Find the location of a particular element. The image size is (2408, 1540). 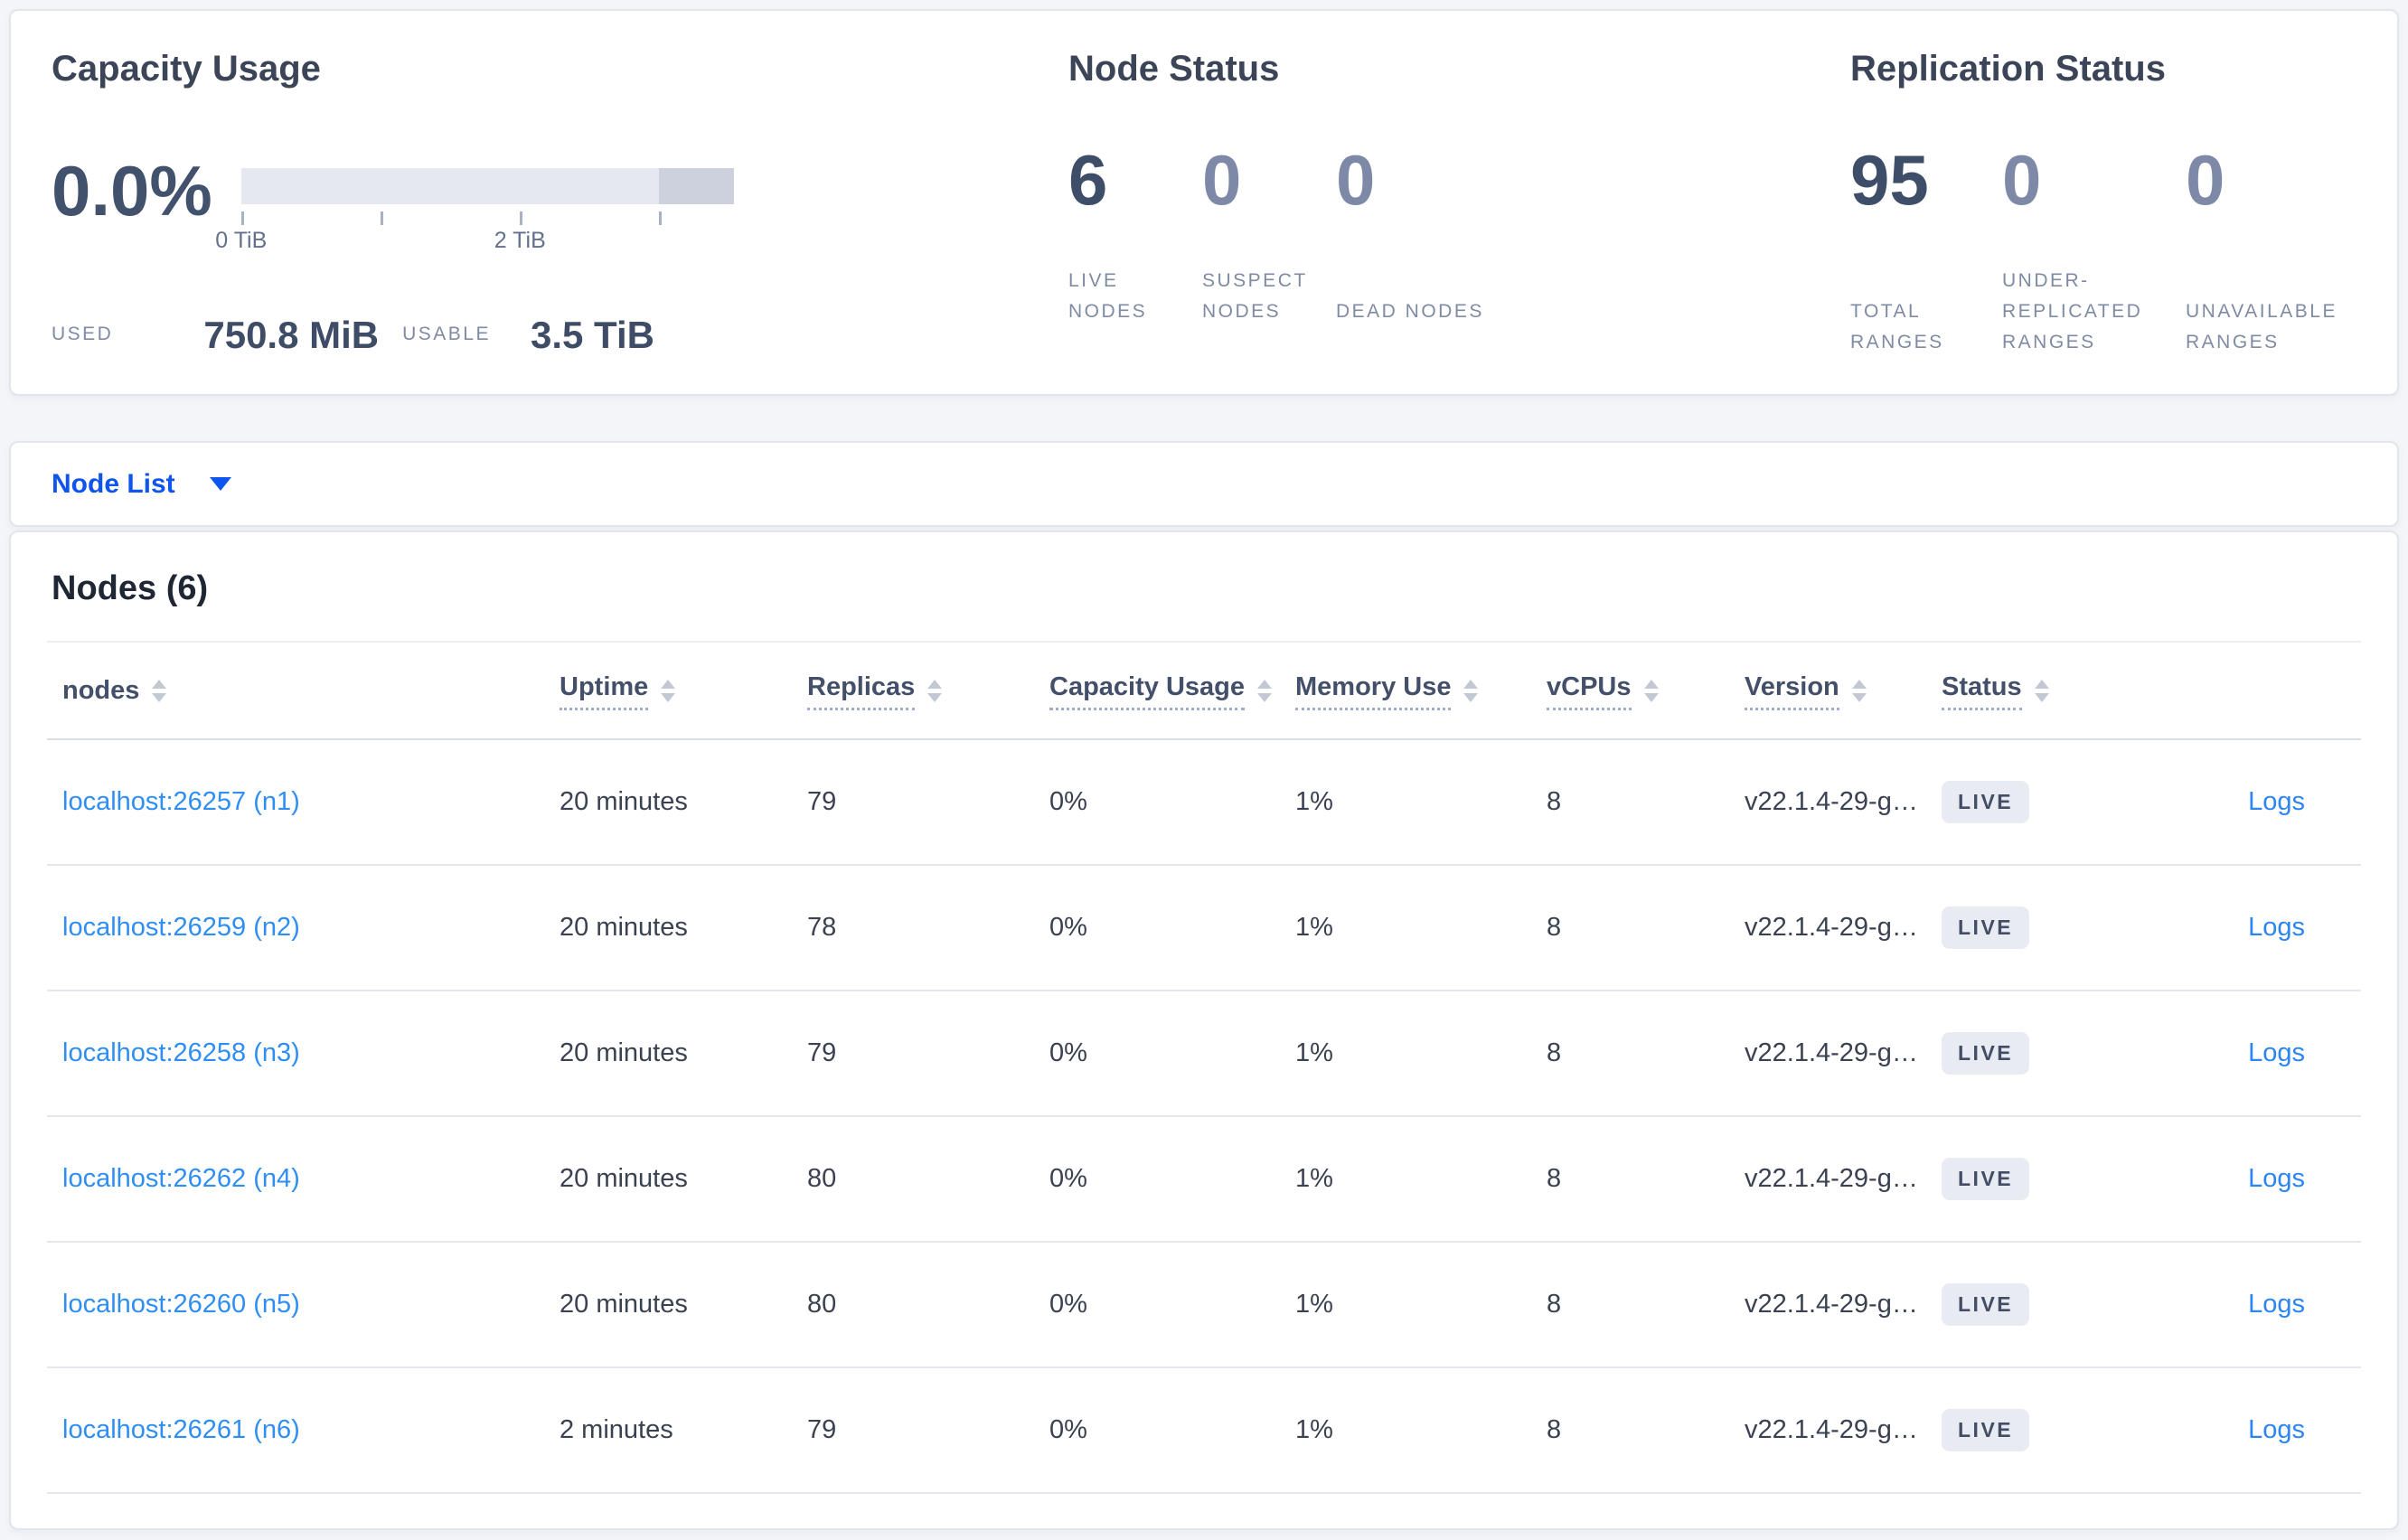

column-header: Status is located at coordinates (2050, 690).